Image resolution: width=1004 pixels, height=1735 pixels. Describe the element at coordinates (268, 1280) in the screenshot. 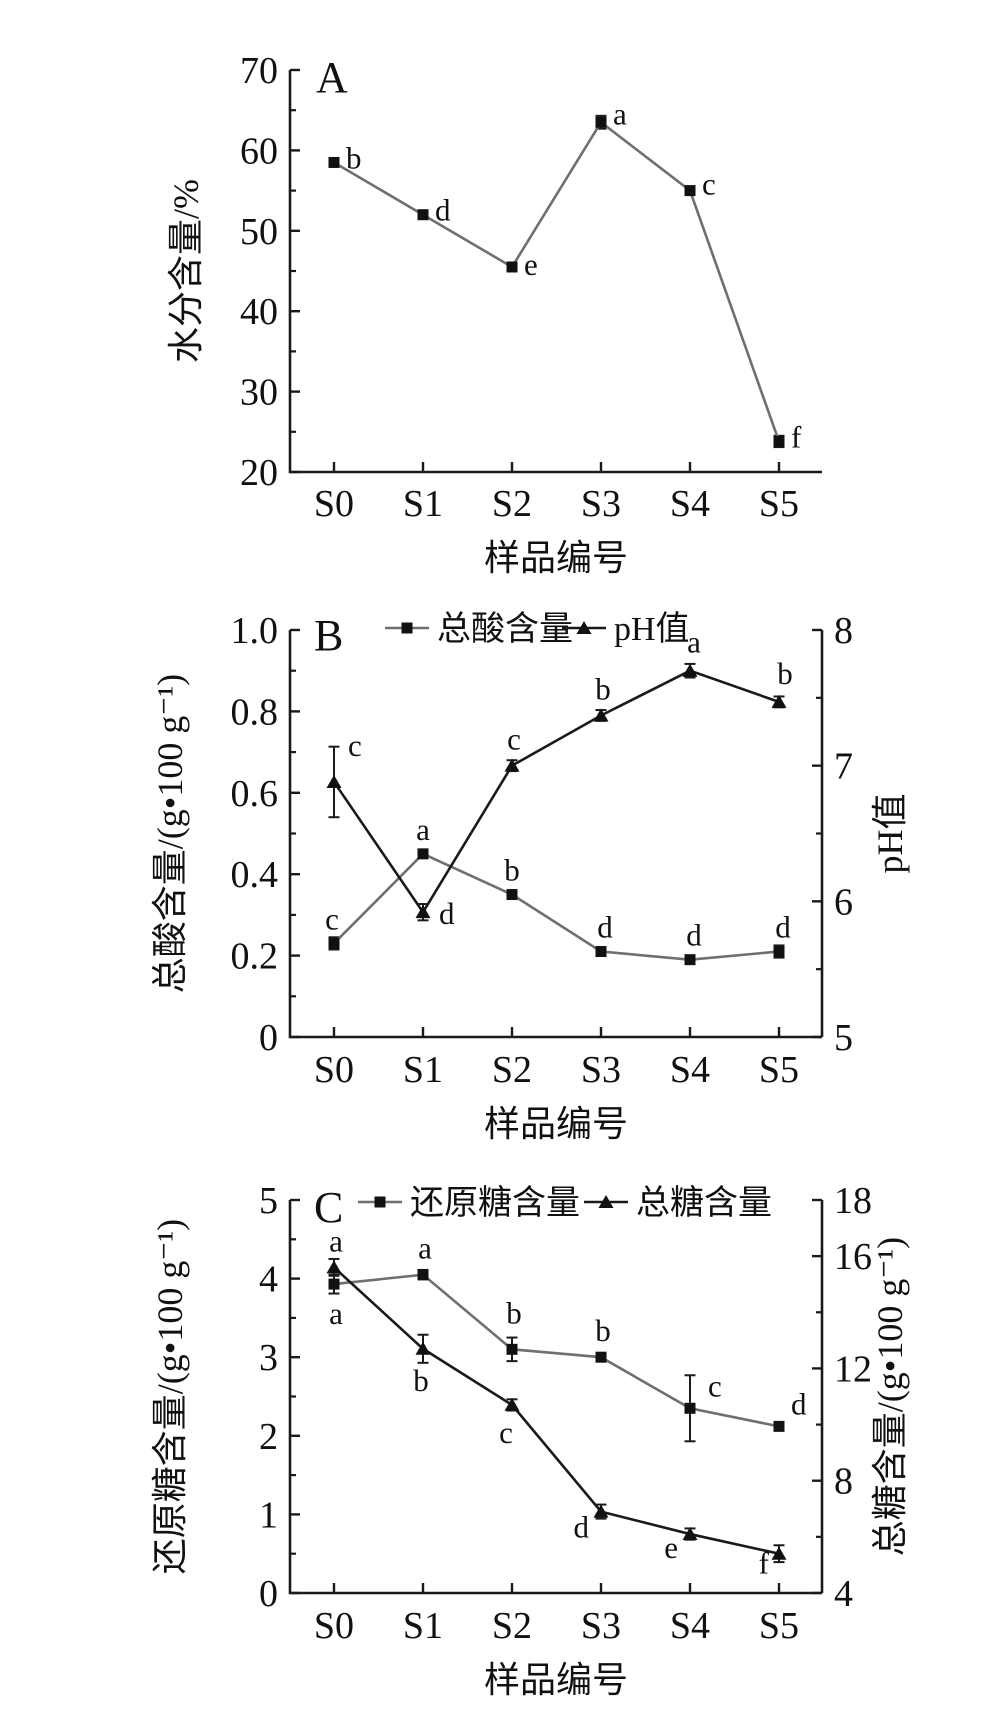

I see `y-tick-label: 4` at that location.